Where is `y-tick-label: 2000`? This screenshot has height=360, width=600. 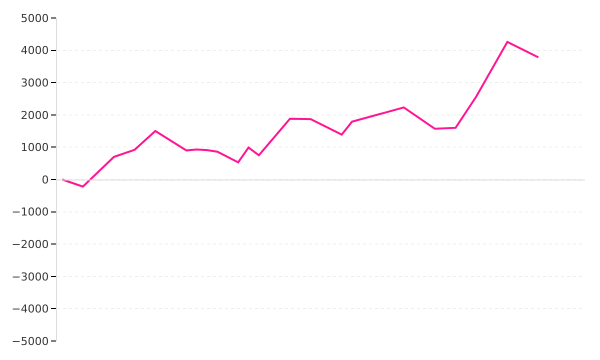
y-tick-label: 2000 is located at coordinates (34, 115).